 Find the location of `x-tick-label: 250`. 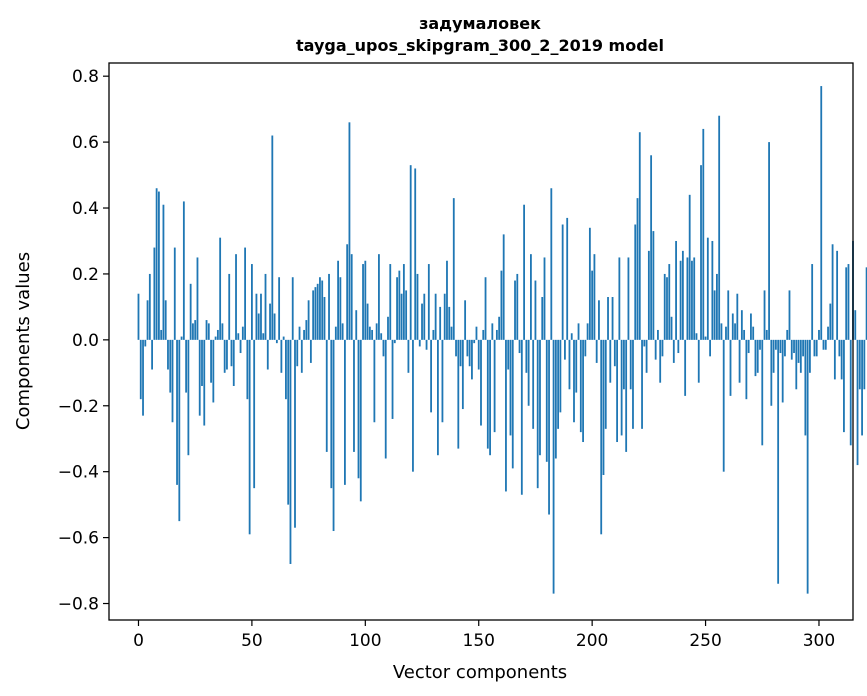

x-tick-label: 250 is located at coordinates (705, 641).